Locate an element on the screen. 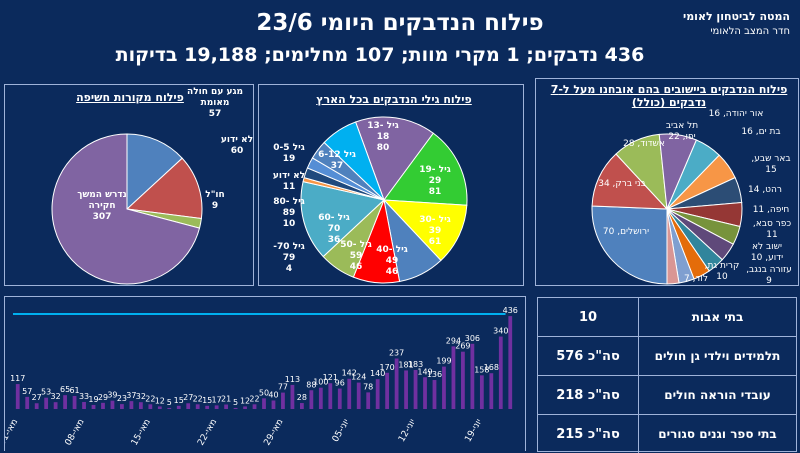 This screenshot has width=800, height=453. org-unit: חדר המצב הלאומי is located at coordinates (750, 31).